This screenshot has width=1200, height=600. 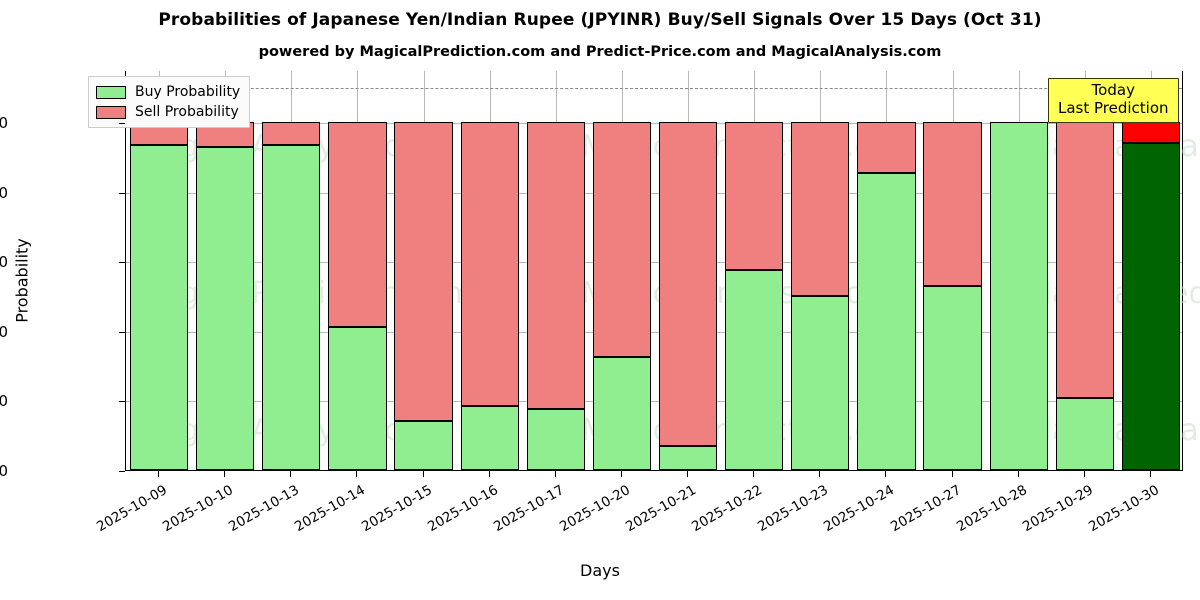 What do you see at coordinates (111, 92) in the screenshot?
I see `legend-swatch-buy` at bounding box center [111, 92].